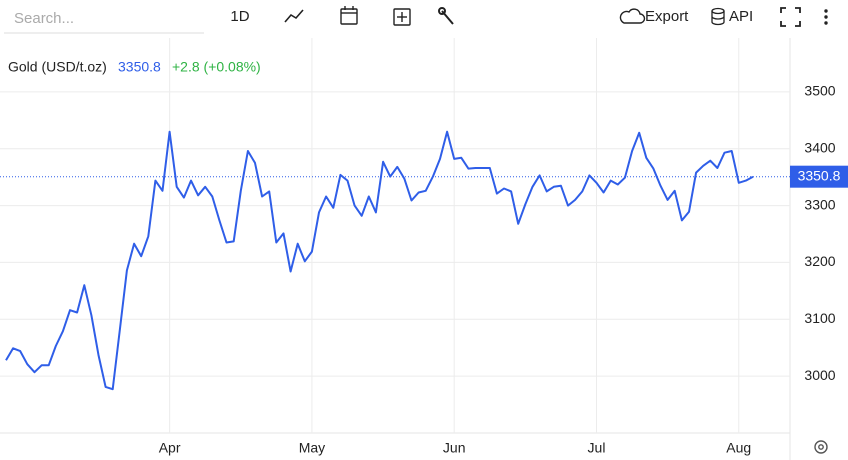 Image resolution: width=848 pixels, height=460 pixels. What do you see at coordinates (57, 67) in the screenshot?
I see `instrument-name: Gold (USD/t.oz)` at bounding box center [57, 67].